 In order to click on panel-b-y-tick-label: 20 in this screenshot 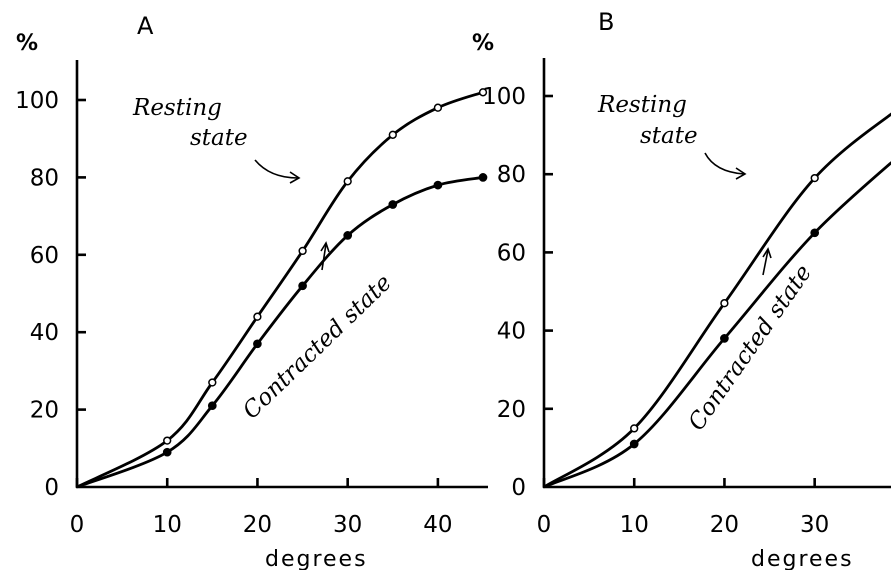, I will do `click(511, 410)`.